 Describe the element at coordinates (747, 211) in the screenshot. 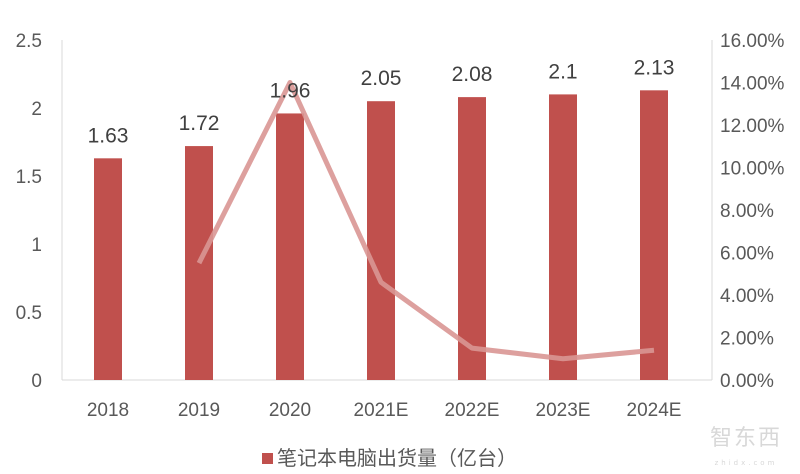

I see `right-tick-label: 8.00%` at that location.